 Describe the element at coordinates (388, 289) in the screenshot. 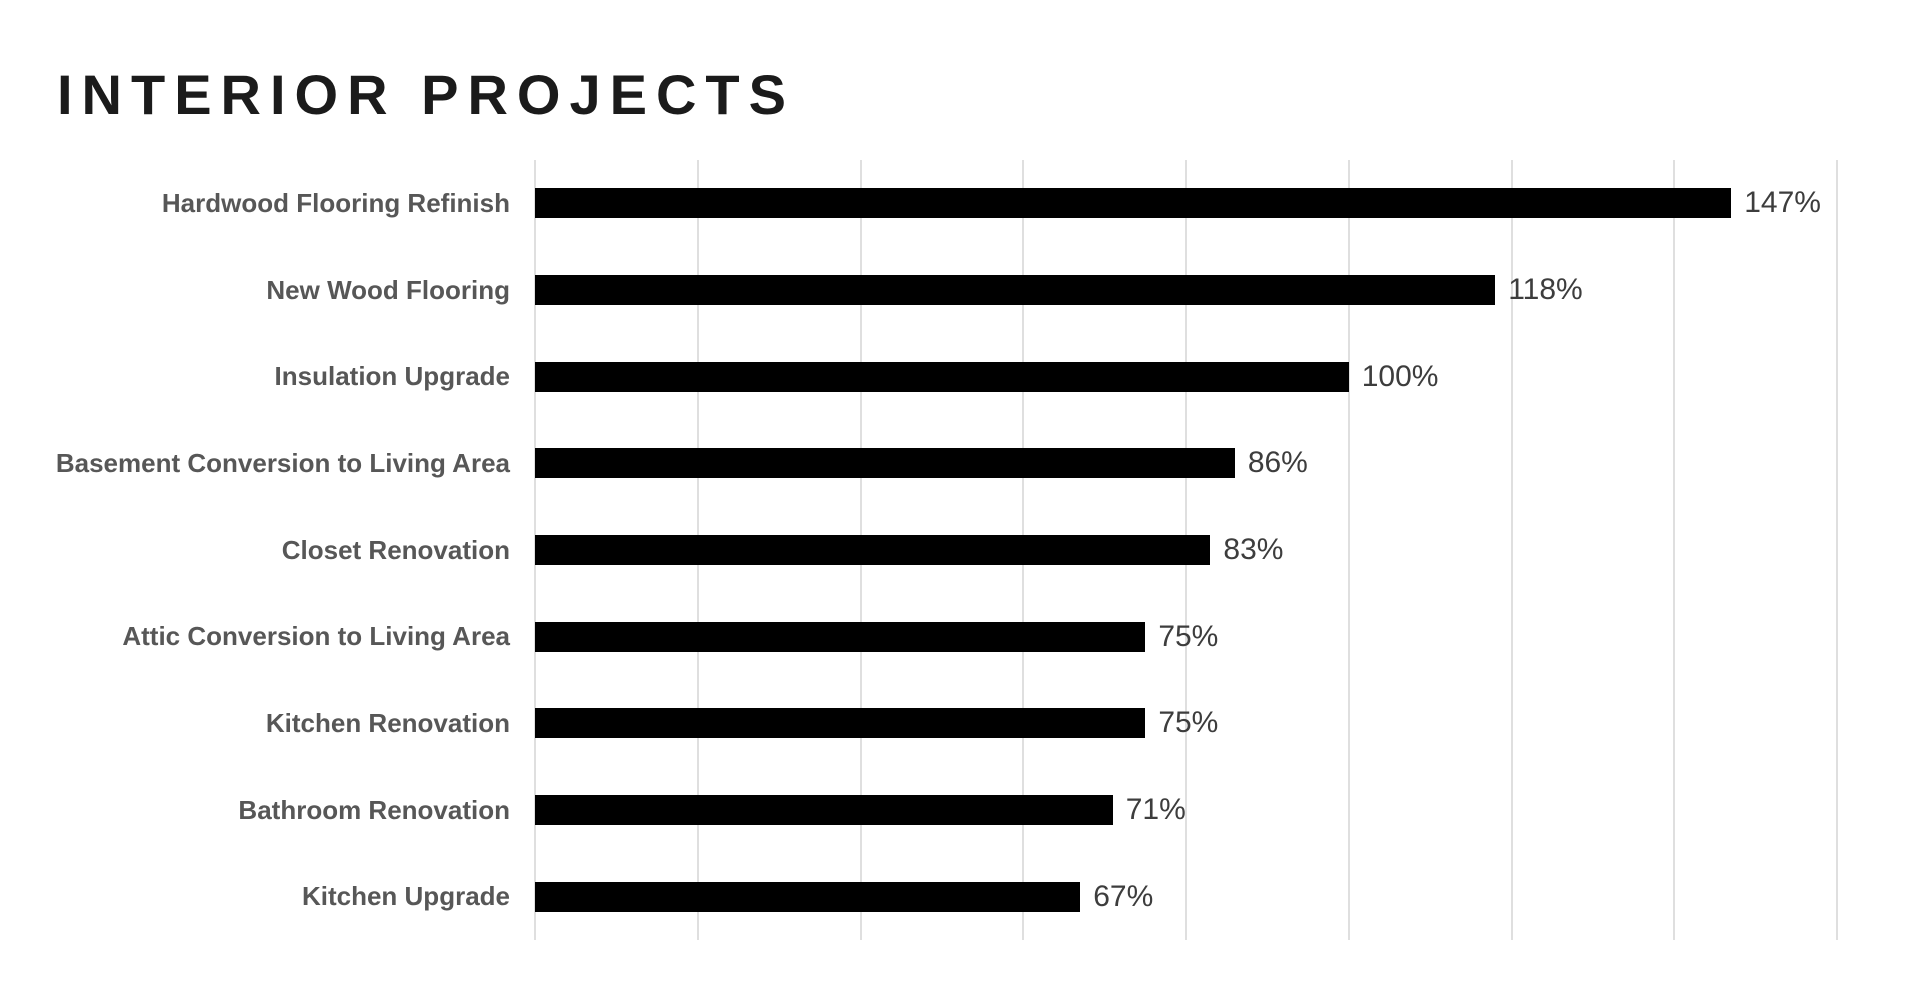

I see `category-label: New Wood Flooring` at that location.